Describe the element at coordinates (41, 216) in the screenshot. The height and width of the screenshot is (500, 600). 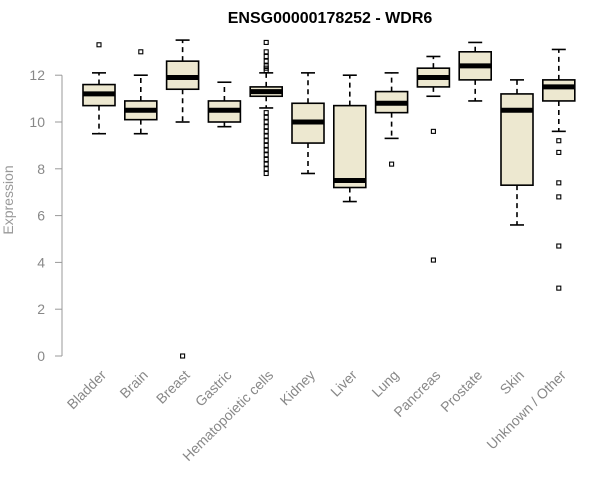
I see `y-tick-label: 6` at that location.